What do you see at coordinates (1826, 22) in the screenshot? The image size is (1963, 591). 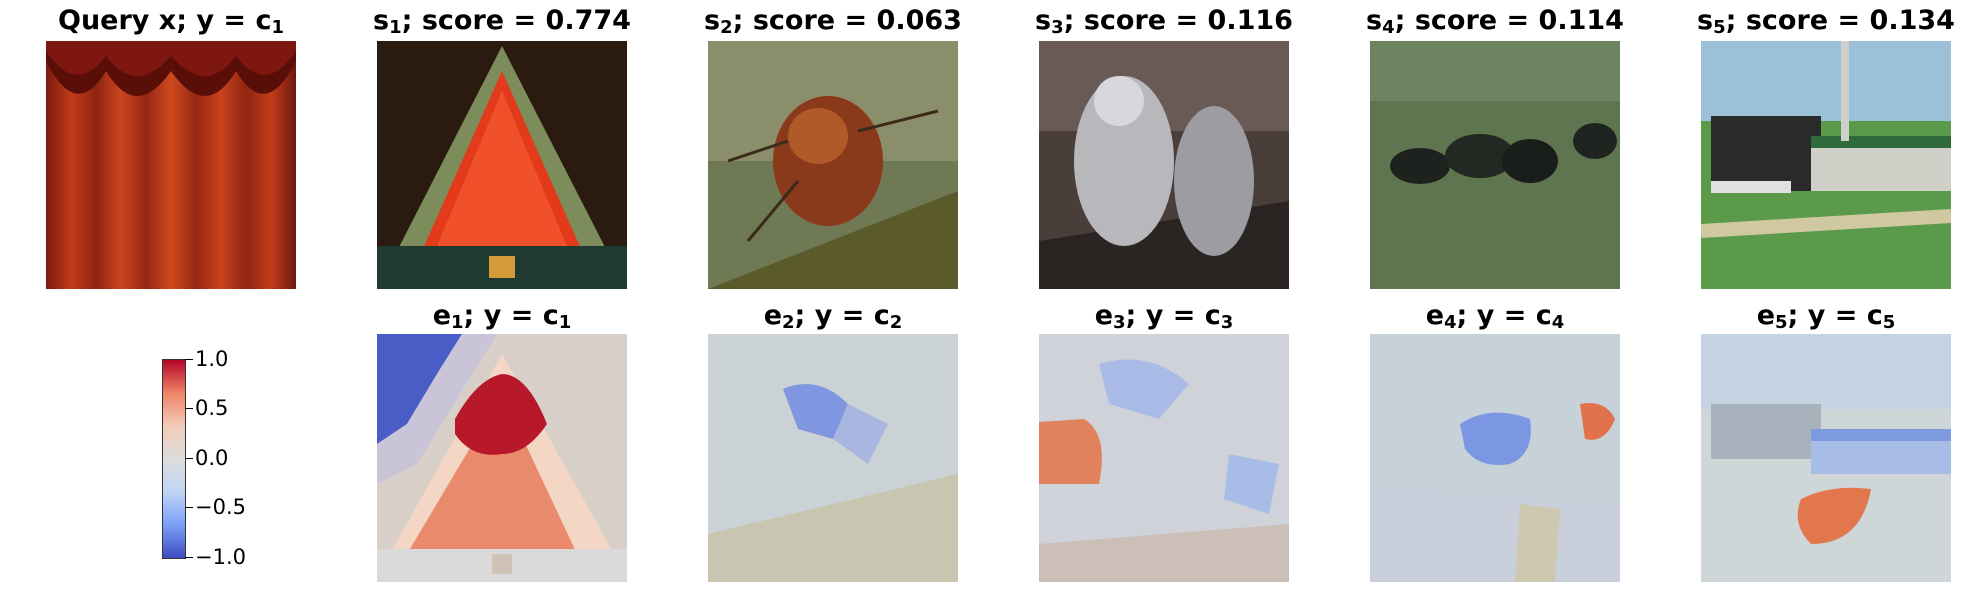 I see `sample-title-5: s5; score = 0.134` at bounding box center [1826, 22].